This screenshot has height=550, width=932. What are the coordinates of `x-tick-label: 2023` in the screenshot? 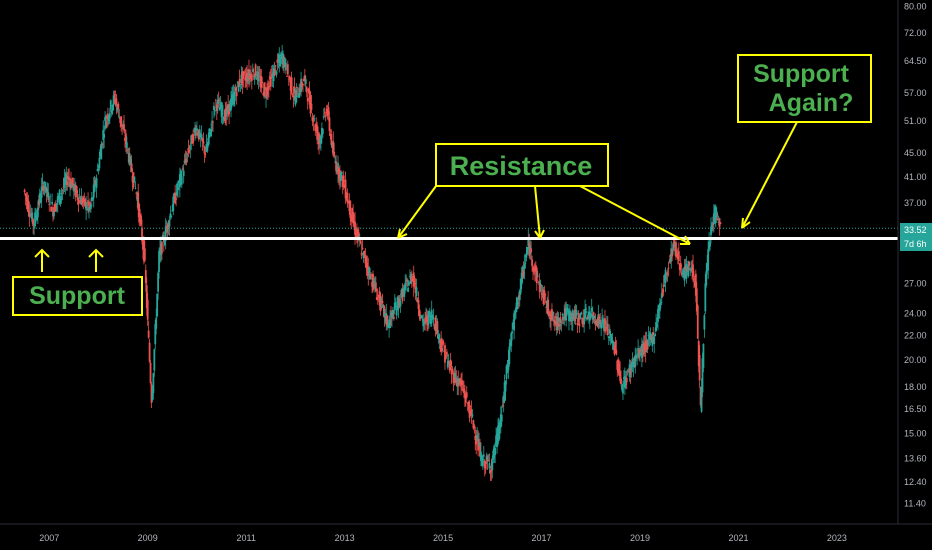 It's located at (837, 538).